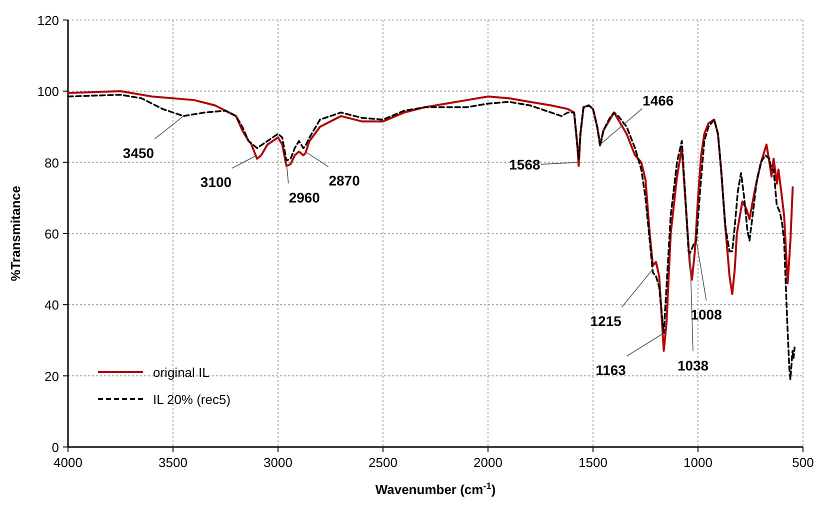 This screenshot has width=819, height=506. Describe the element at coordinates (55, 447) in the screenshot. I see `y-tick-label: 0` at that location.